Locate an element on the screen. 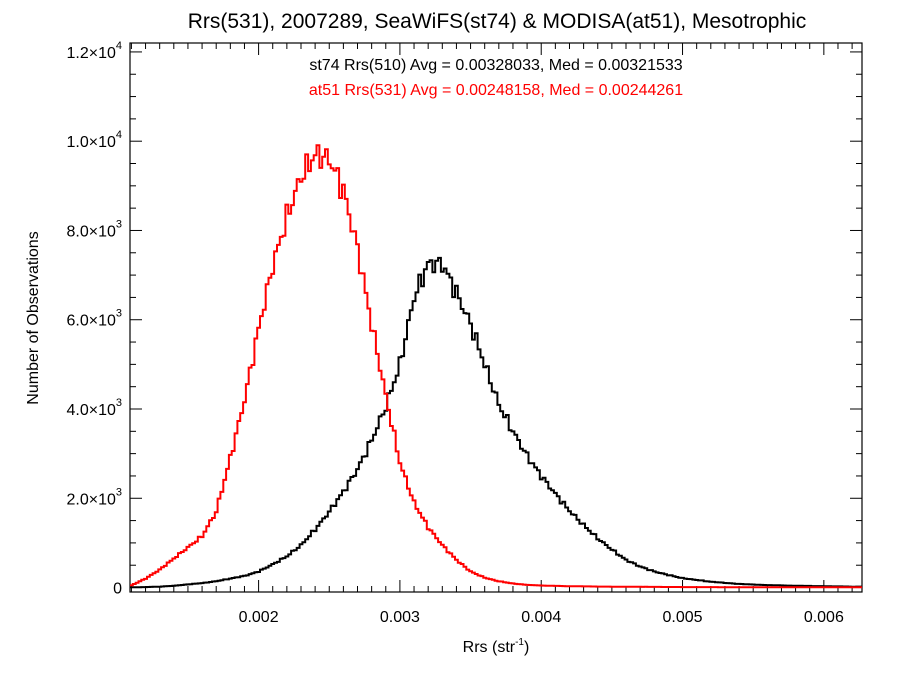 The width and height of the screenshot is (900, 675). x-axis-label-sup: -1 is located at coordinates (519, 642).